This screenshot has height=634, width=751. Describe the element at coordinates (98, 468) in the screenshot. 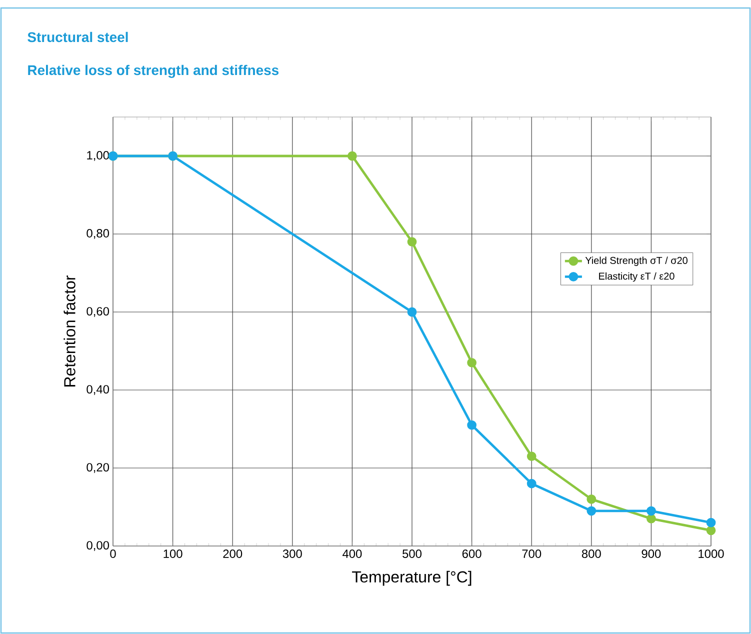

I see `y-tick-label: 0,20` at that location.